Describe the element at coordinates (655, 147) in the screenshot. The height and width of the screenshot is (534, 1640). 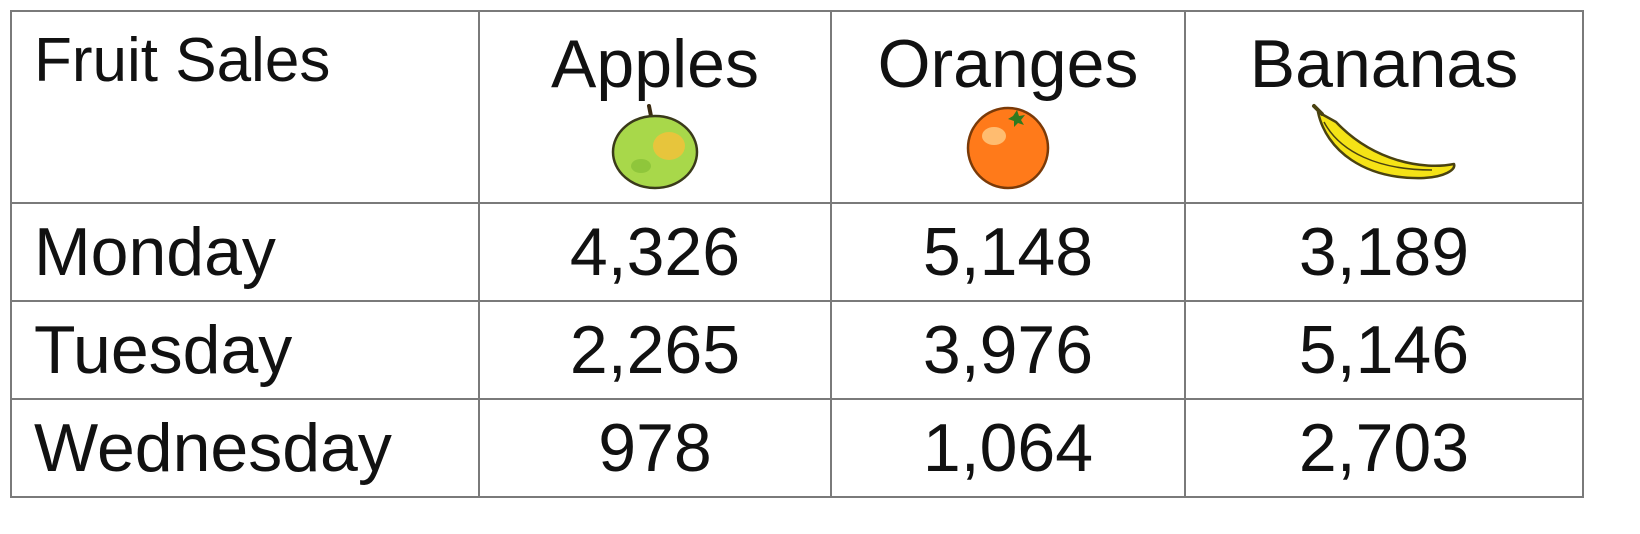
I see `apple-icon` at that location.